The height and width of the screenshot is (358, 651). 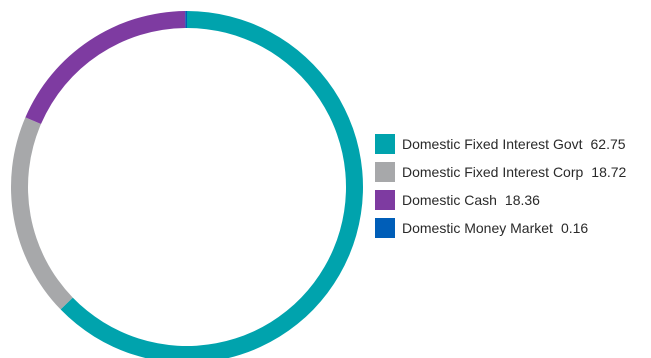 What do you see at coordinates (105, 67) in the screenshot?
I see `slice-cash` at bounding box center [105, 67].